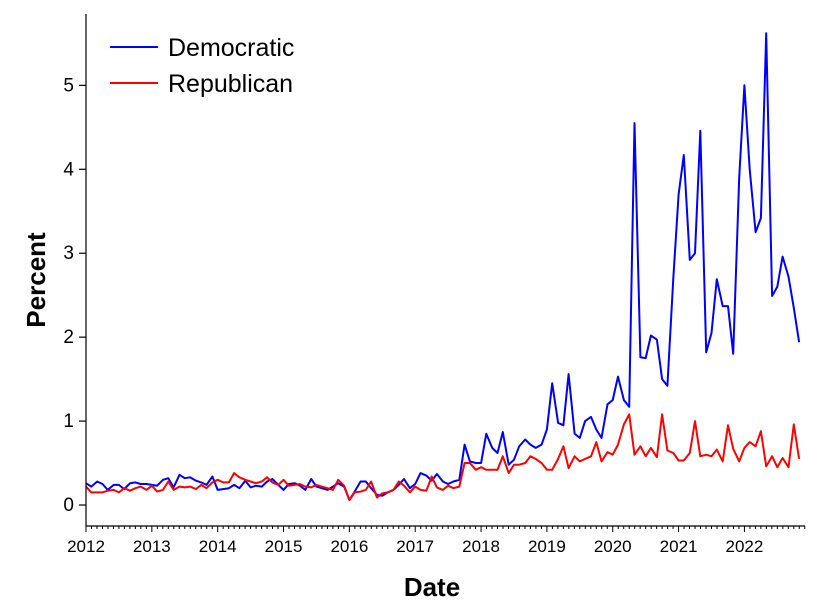  Describe the element at coordinates (68, 169) in the screenshot. I see `y-tick-label: 4` at that location.